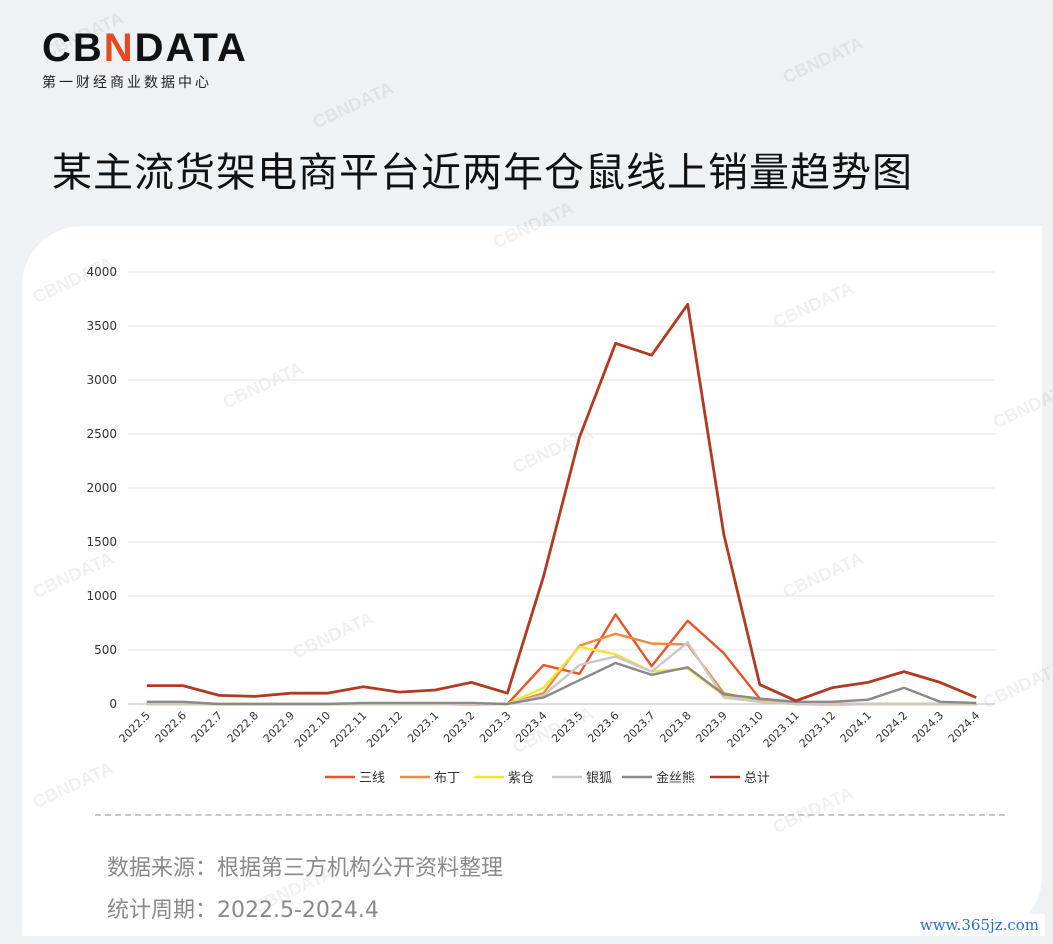  I want to click on x-tick-label: 2024.3, so click(928, 727).